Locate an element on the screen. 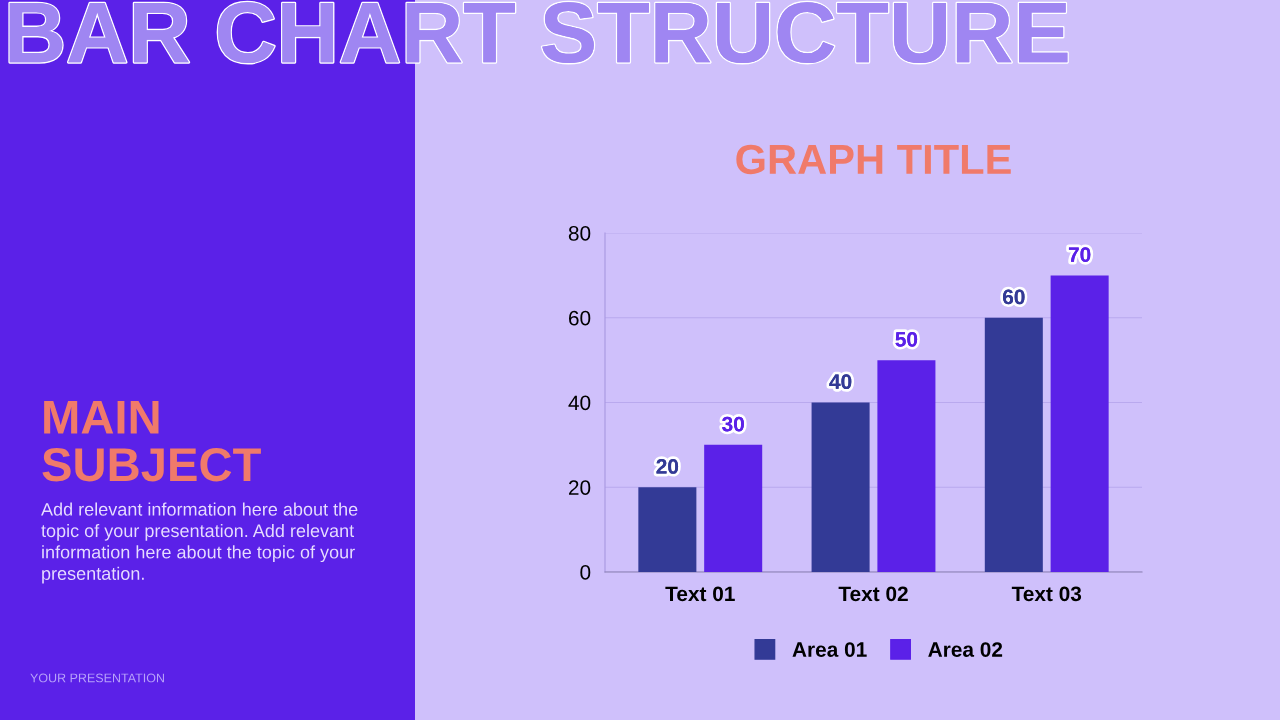 This screenshot has width=1280, height=720. y-tick-label: 0 is located at coordinates (585, 572).